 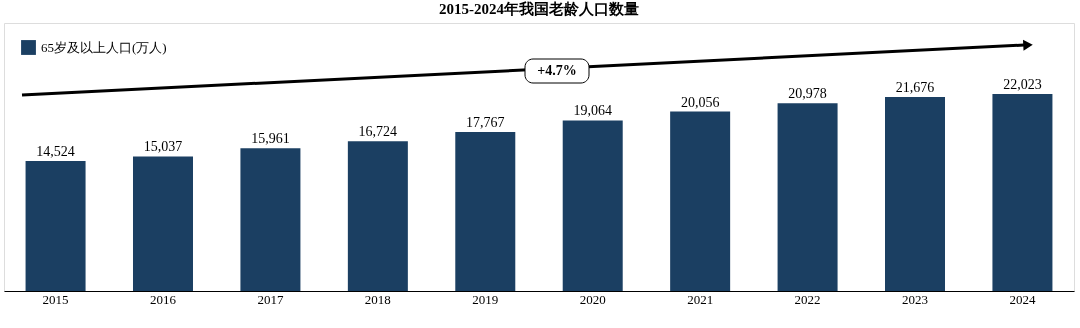 I want to click on data-label: 21,676, so click(x=915, y=88).